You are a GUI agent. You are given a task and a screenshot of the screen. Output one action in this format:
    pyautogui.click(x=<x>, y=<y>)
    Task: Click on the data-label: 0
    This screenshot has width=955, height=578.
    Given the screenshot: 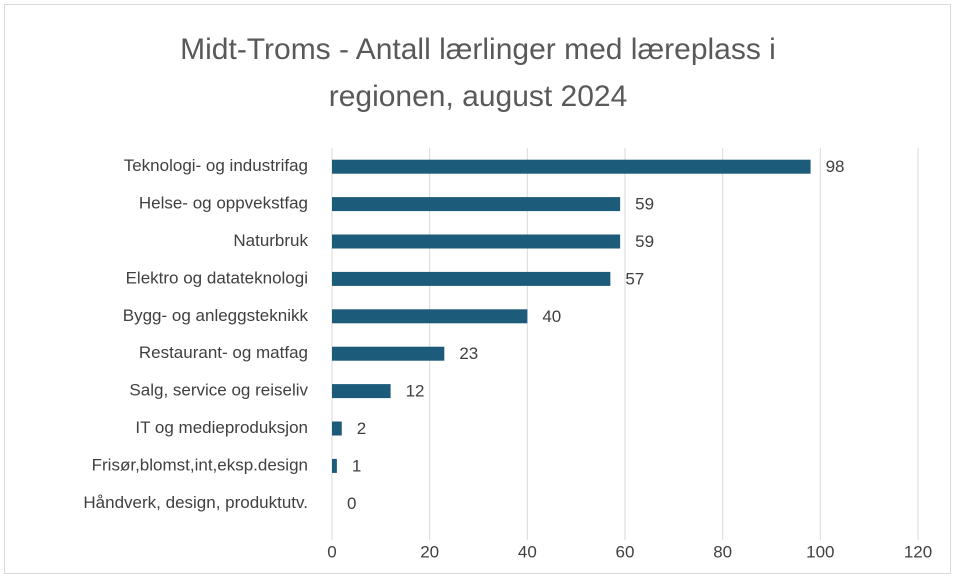 What is the action you would take?
    pyautogui.click(x=351, y=503)
    